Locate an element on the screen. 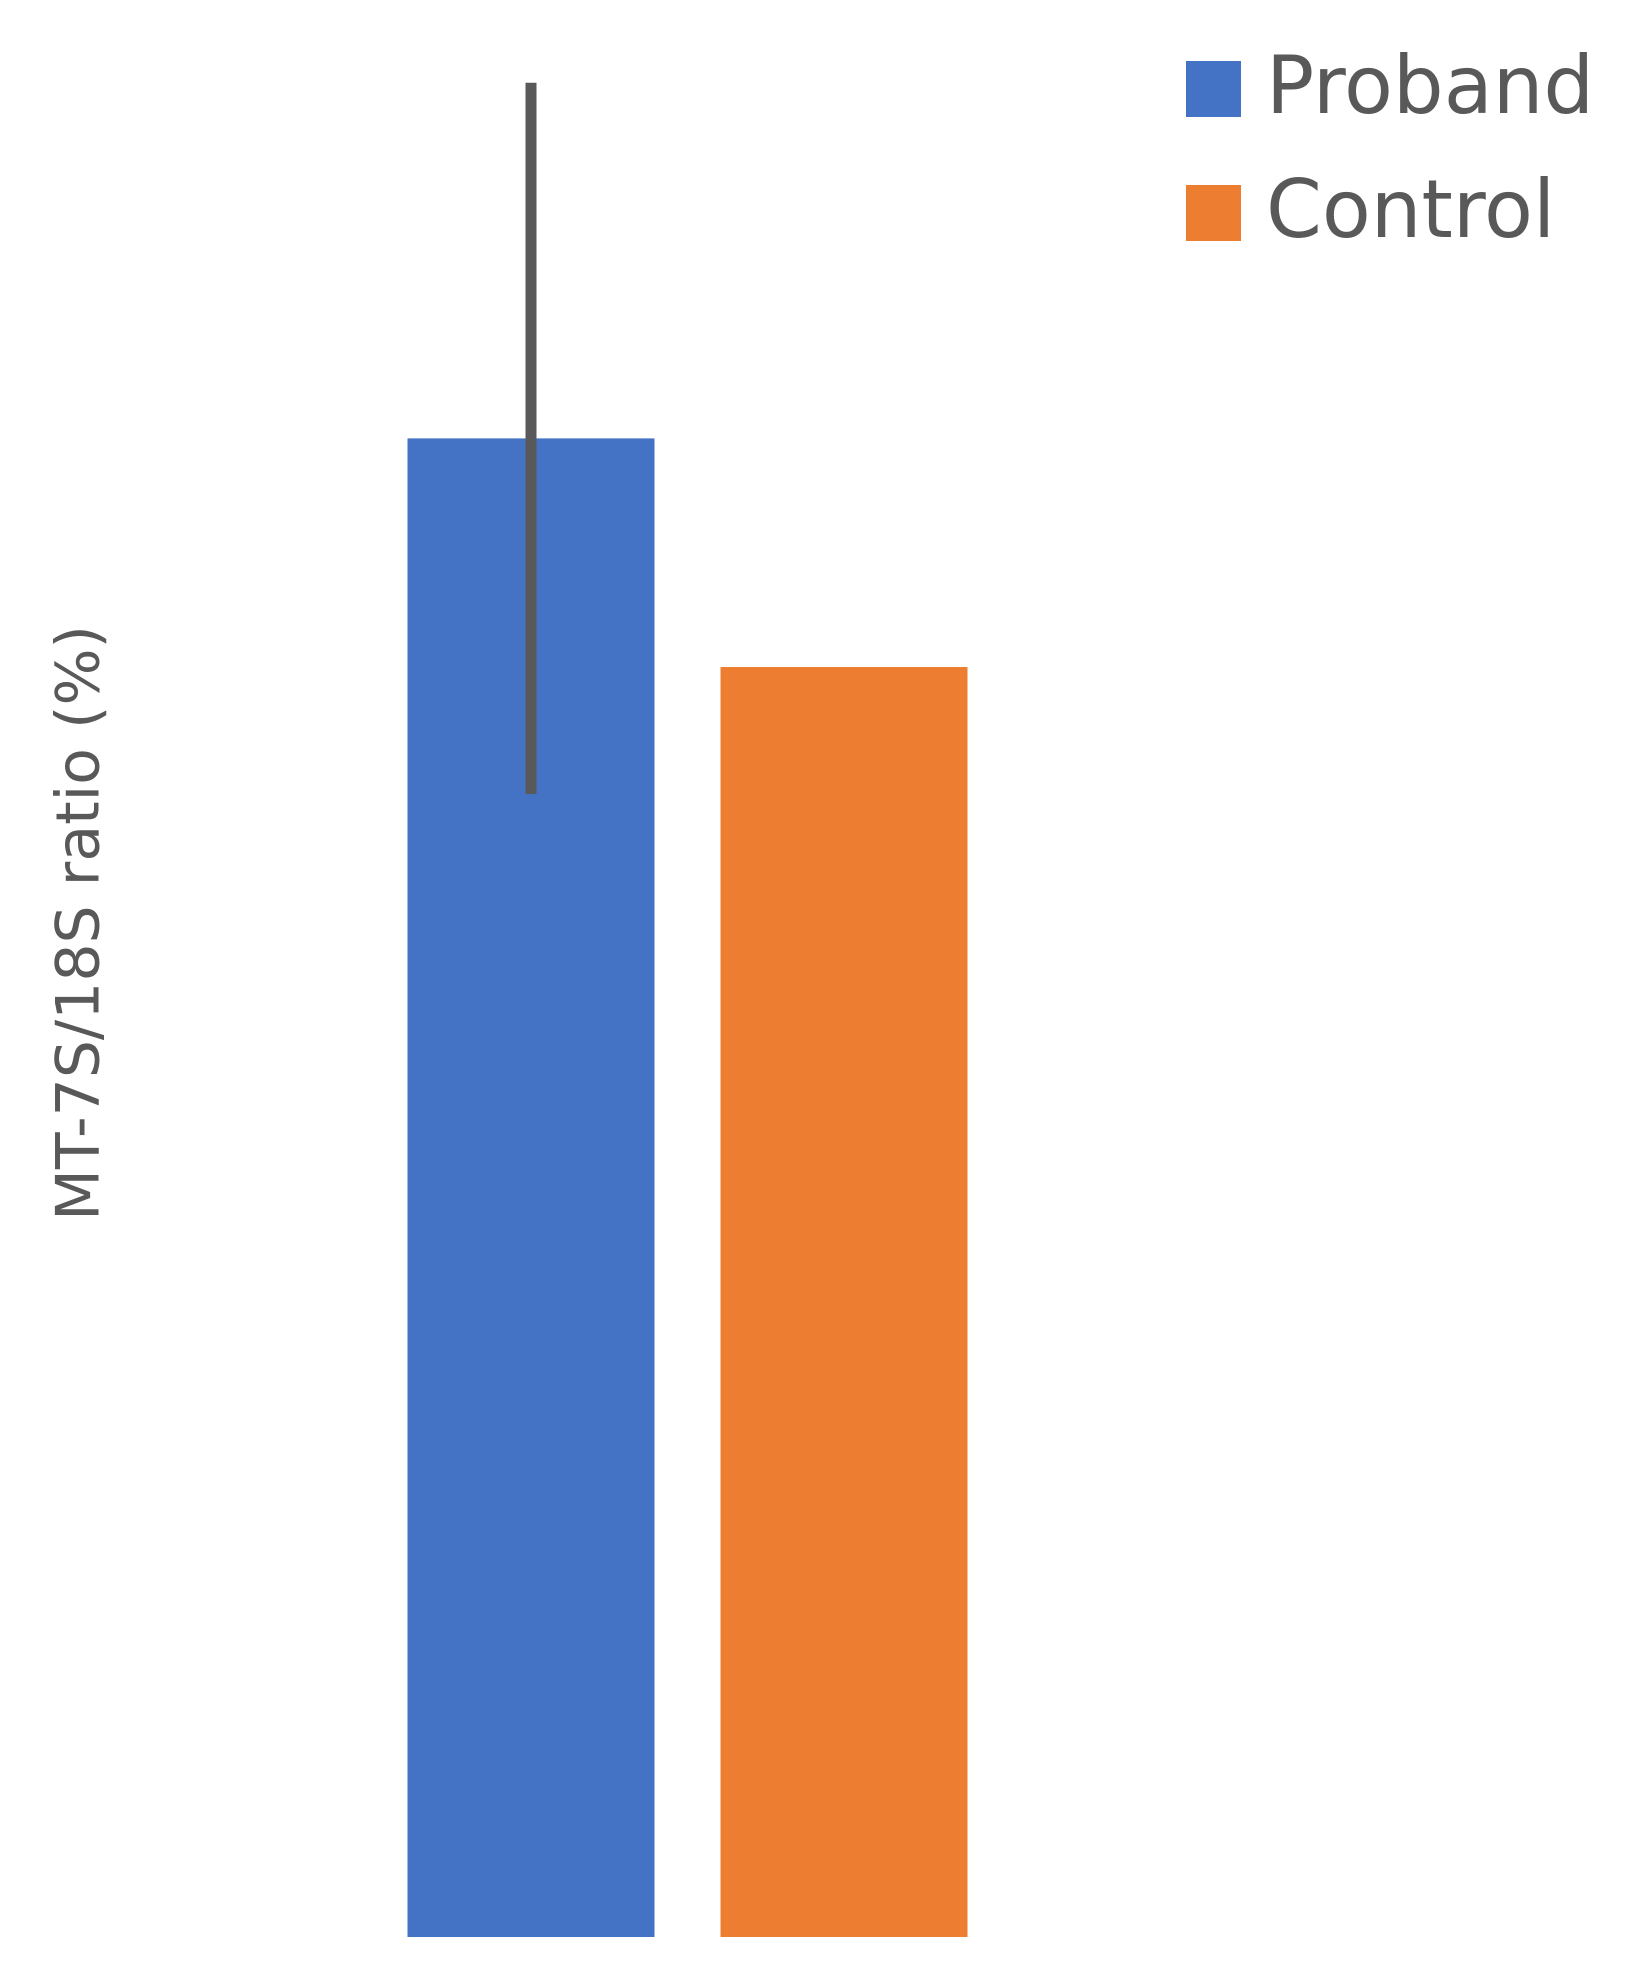 The width and height of the screenshot is (1648, 1979). legend-label: Proband is located at coordinates (1430, 85).